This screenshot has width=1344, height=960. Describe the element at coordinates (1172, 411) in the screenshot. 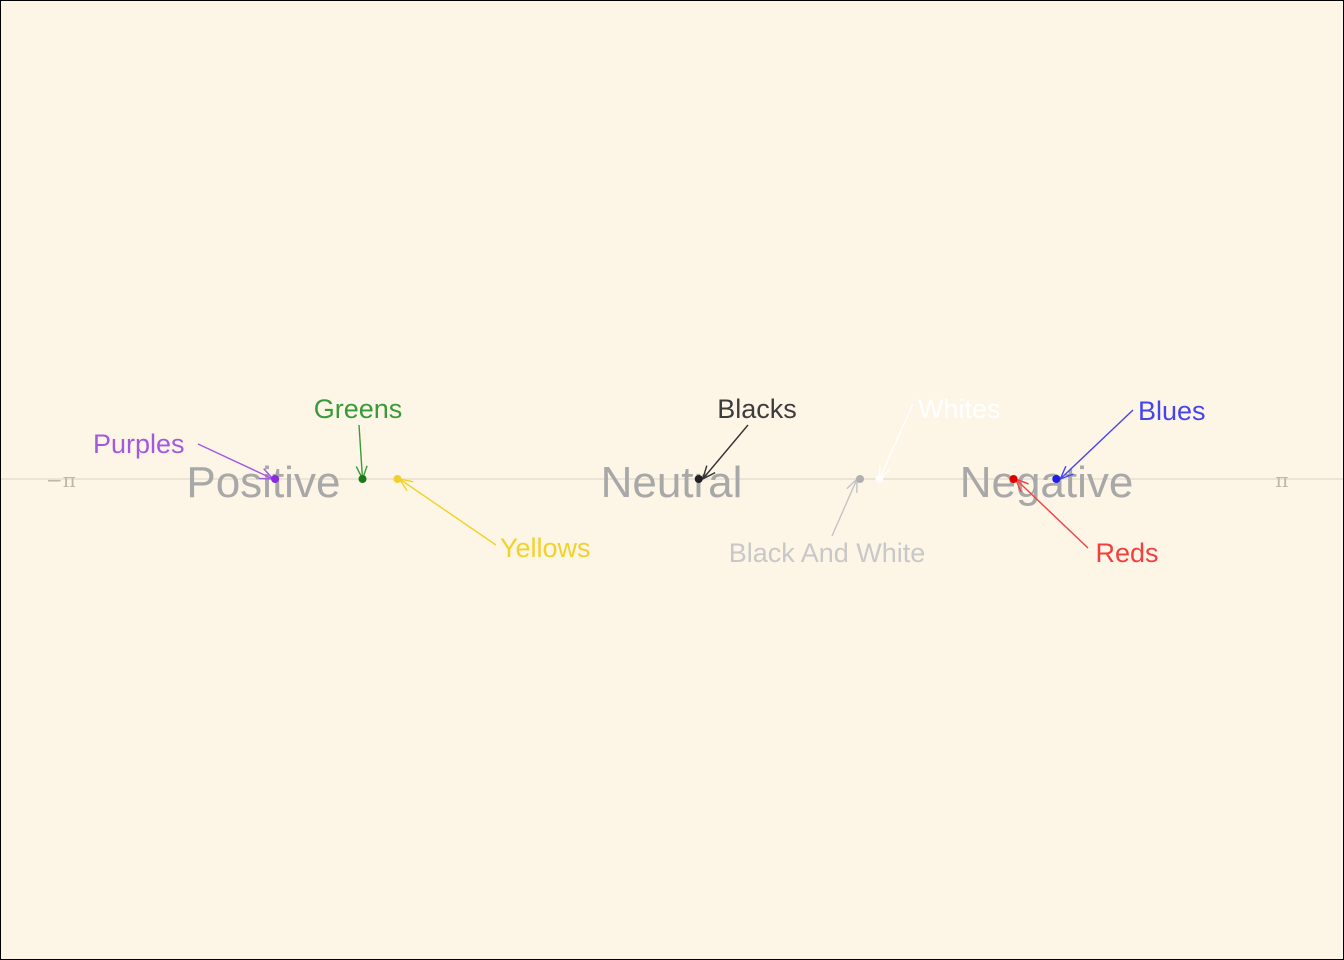

I see `point-label-blues: Blues` at that location.